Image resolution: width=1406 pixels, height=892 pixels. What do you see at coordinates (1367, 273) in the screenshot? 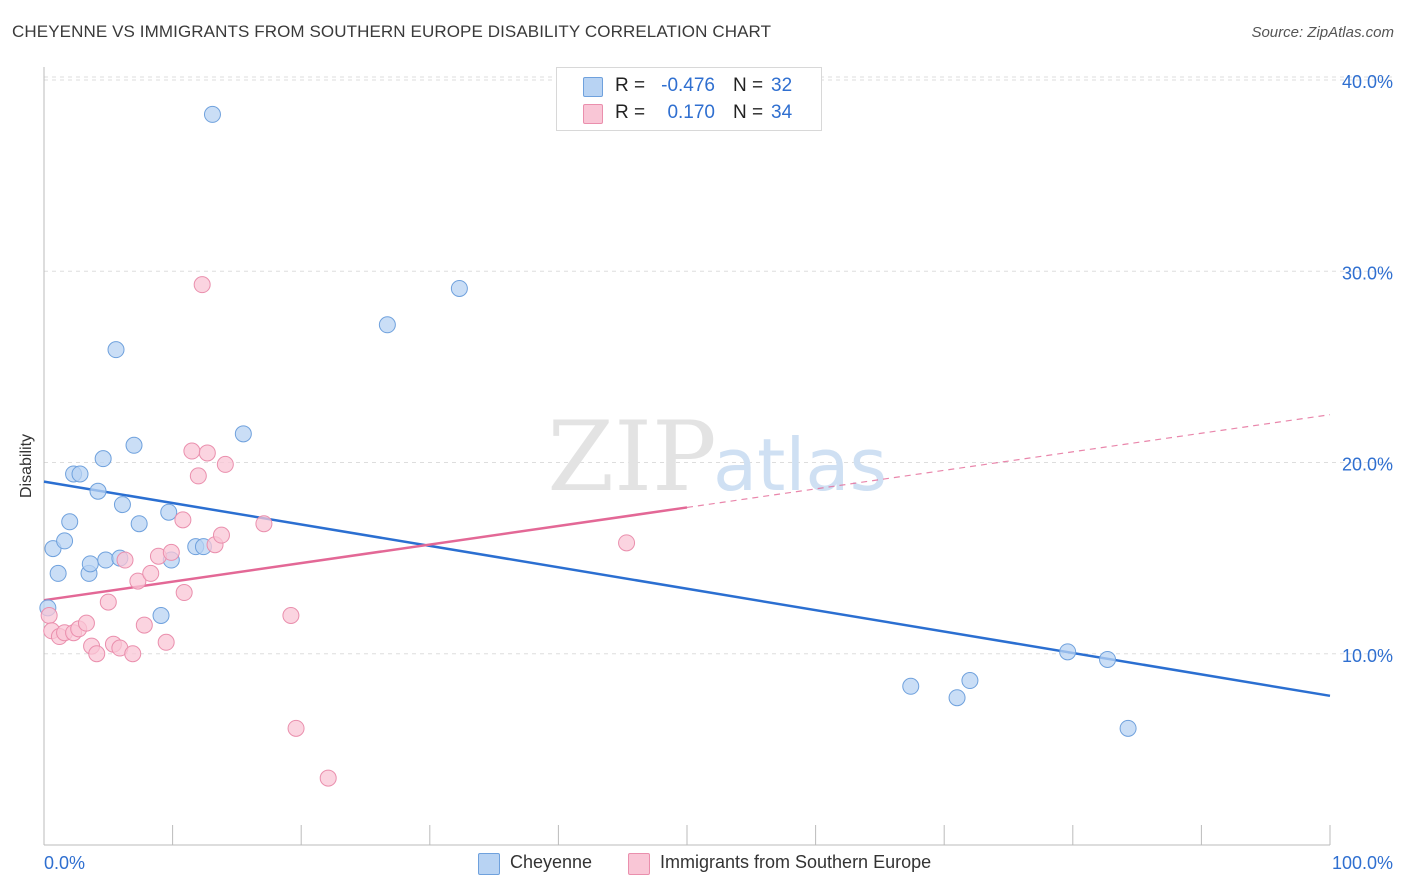
I see `y-tick-label: 30.0%` at bounding box center [1367, 273].